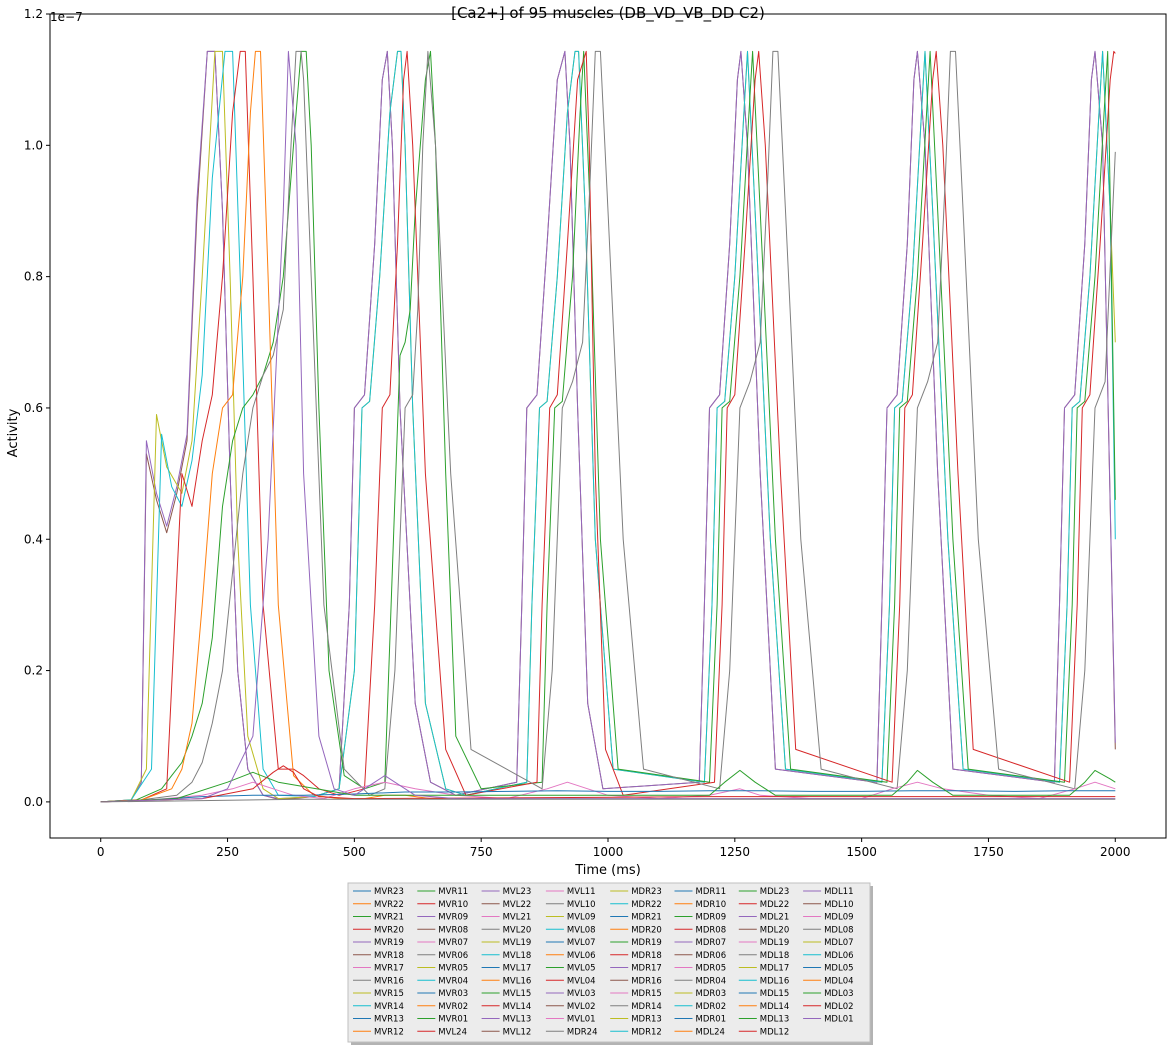 The height and width of the screenshot is (1049, 1176). What do you see at coordinates (711, 981) in the screenshot?
I see `legend-label: MDR04` at bounding box center [711, 981].